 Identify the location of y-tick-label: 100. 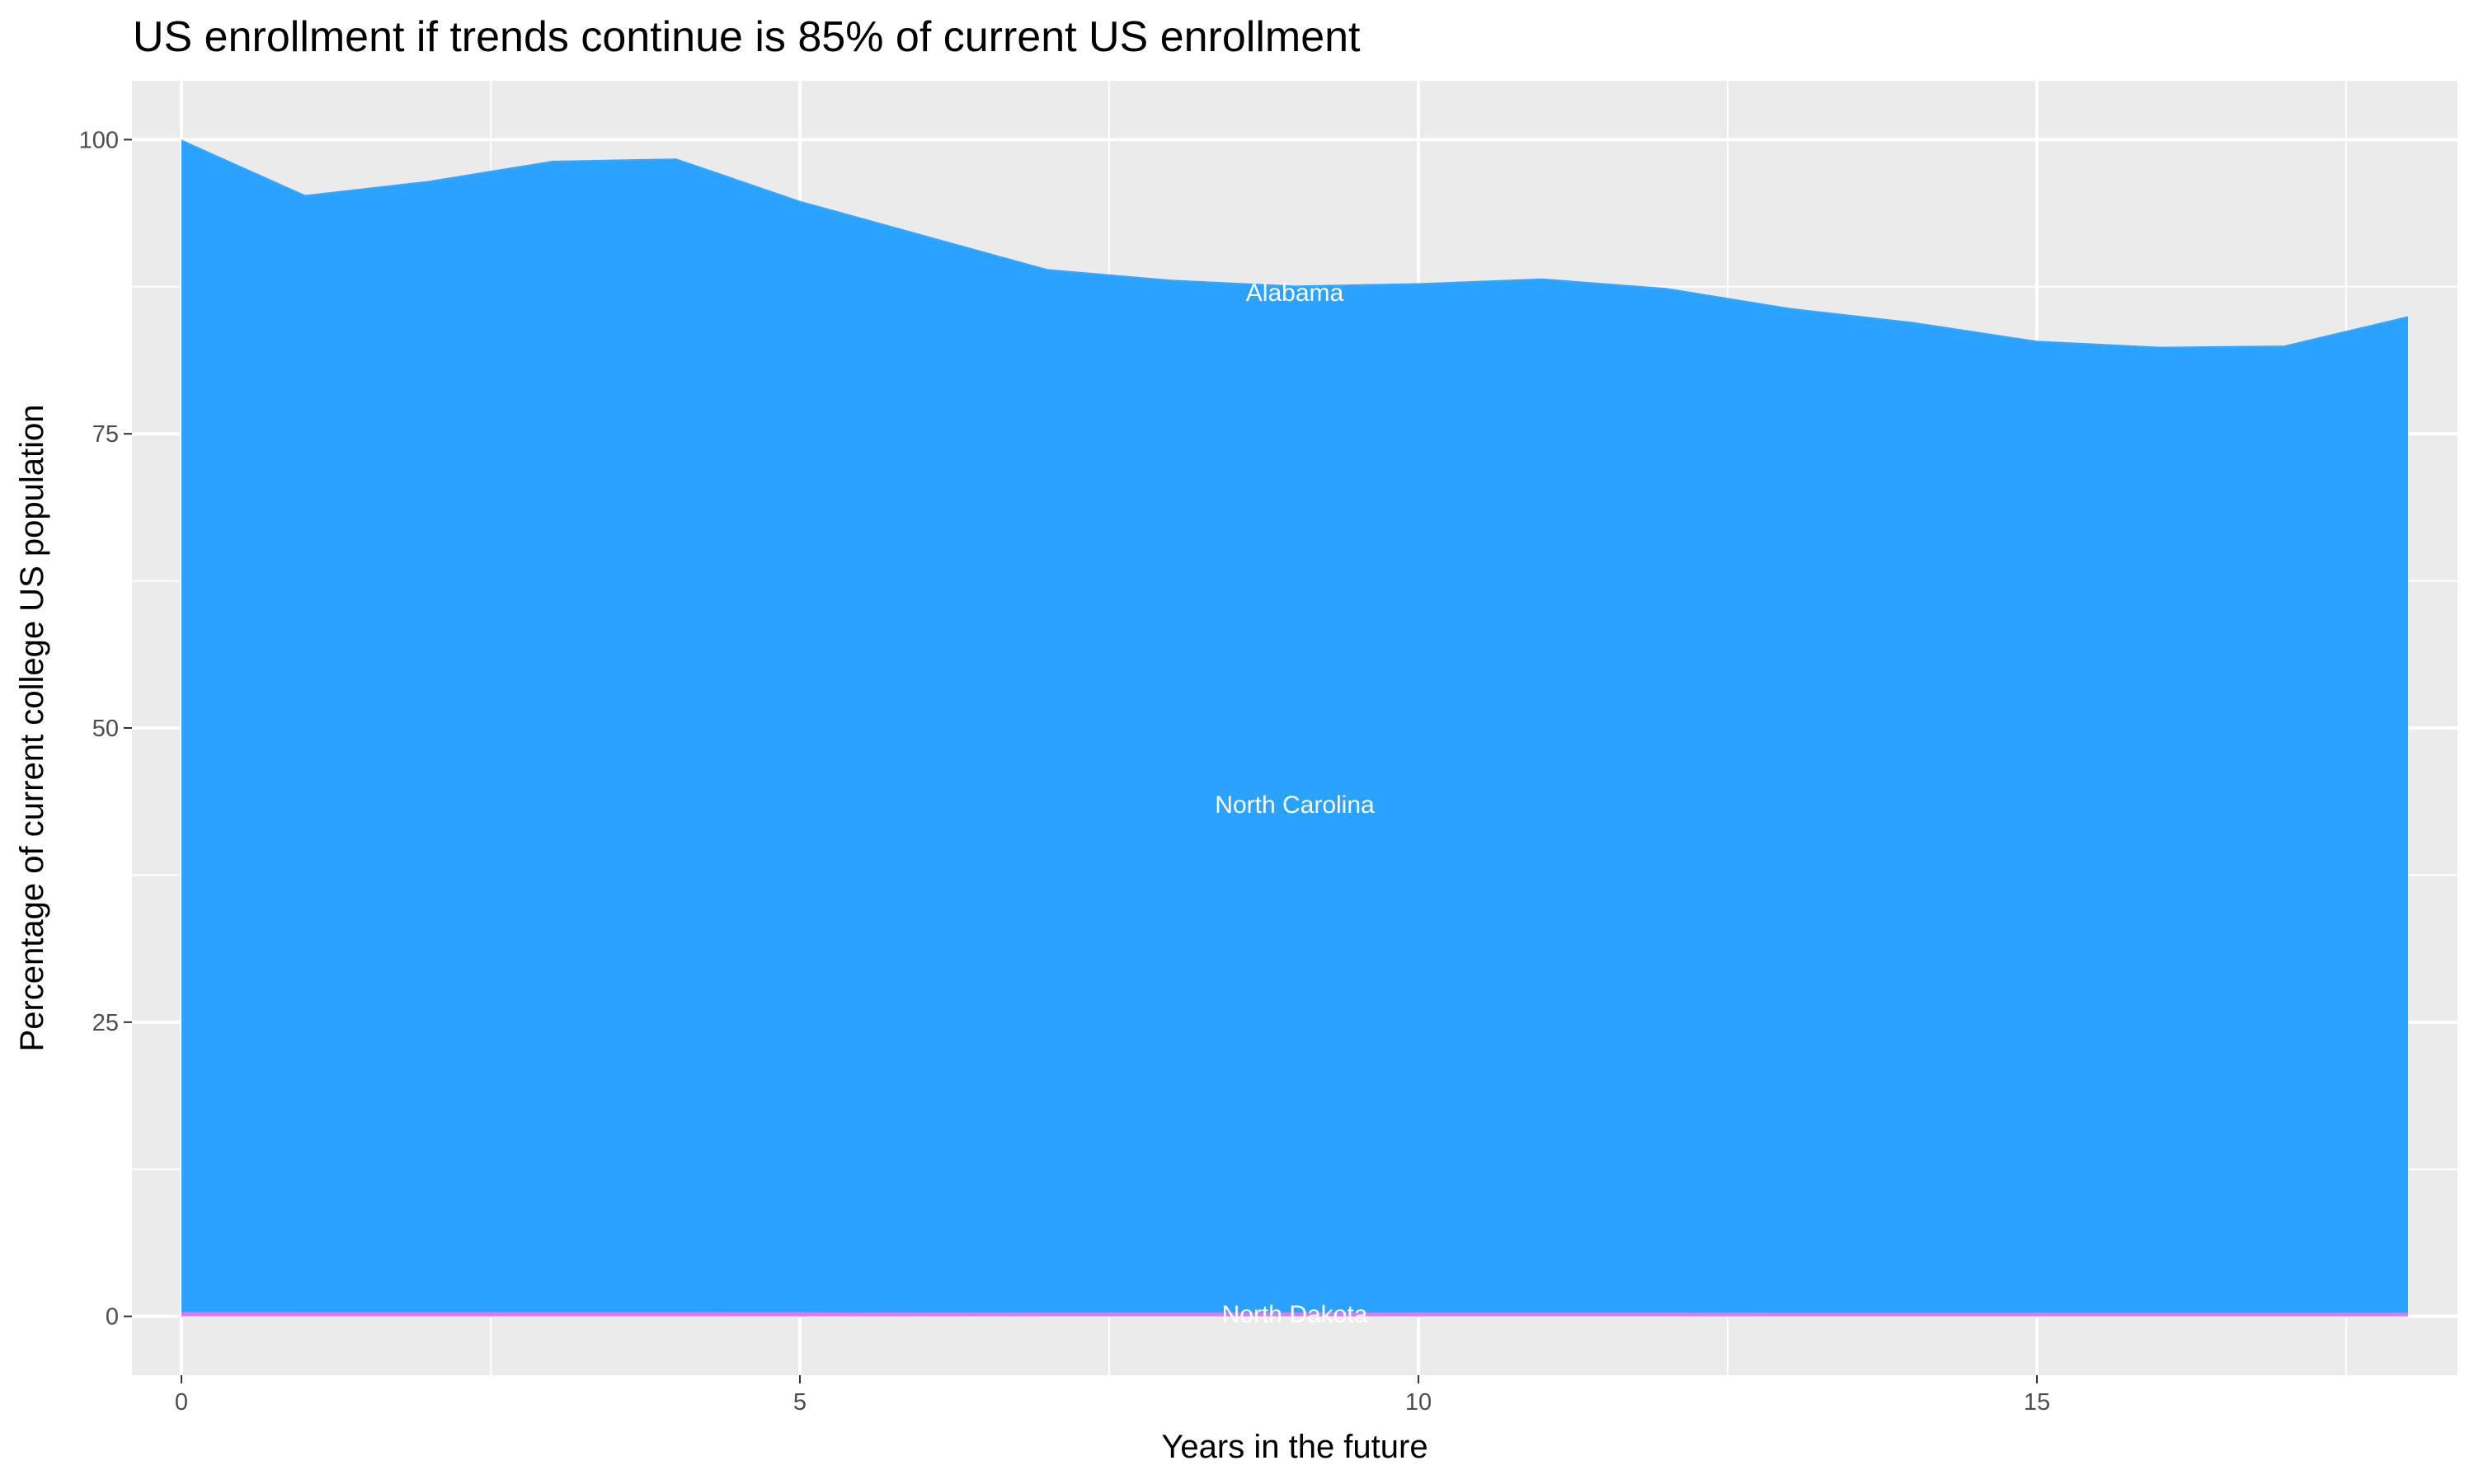
(99, 140).